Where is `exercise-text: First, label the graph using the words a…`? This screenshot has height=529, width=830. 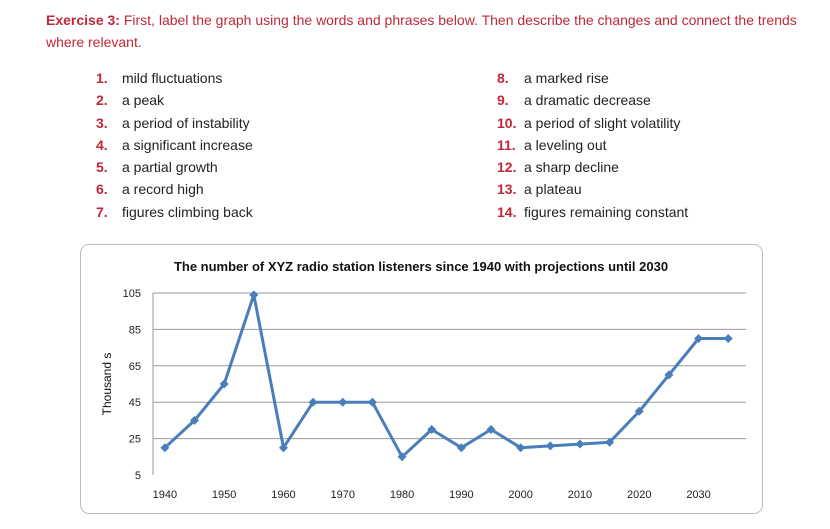 exercise-text: First, label the graph using the words a… is located at coordinates (421, 31).